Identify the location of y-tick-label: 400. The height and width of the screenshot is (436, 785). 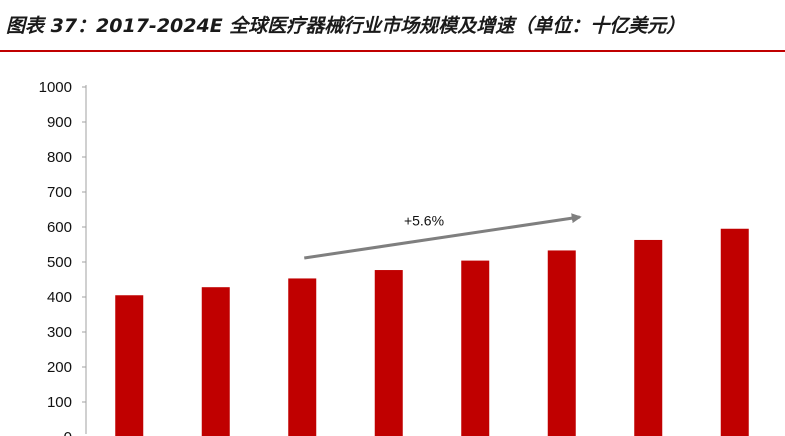
(59, 297).